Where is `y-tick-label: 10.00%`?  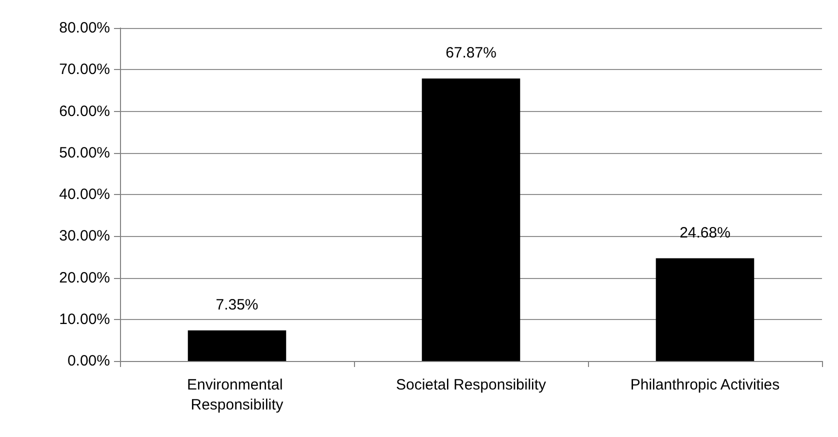
y-tick-label: 10.00% is located at coordinates (84, 319).